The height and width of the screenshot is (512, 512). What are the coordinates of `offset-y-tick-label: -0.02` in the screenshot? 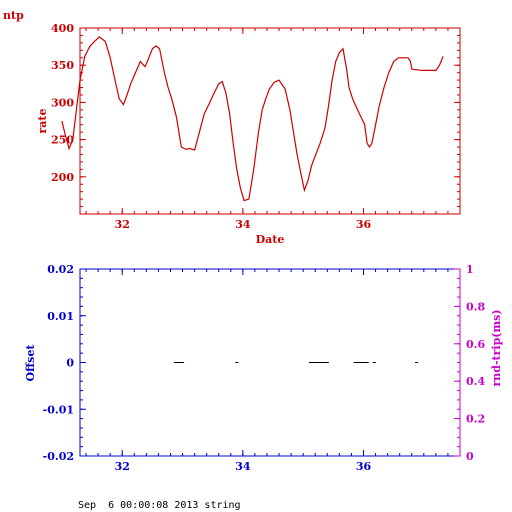 It's located at (58, 456).